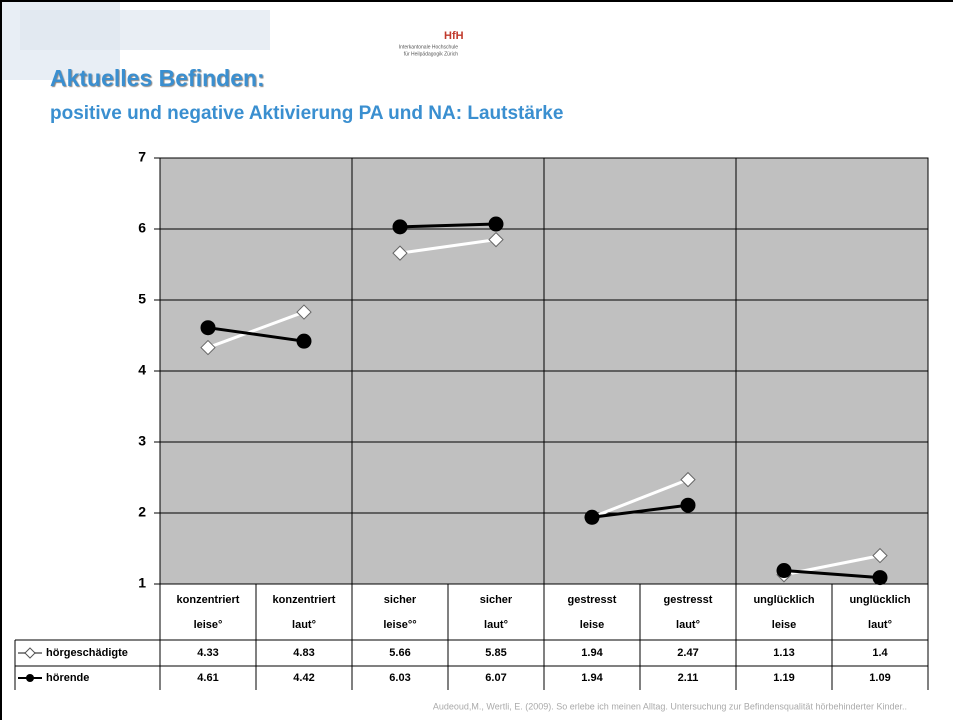  I want to click on table-value: 1.13, so click(783, 653).